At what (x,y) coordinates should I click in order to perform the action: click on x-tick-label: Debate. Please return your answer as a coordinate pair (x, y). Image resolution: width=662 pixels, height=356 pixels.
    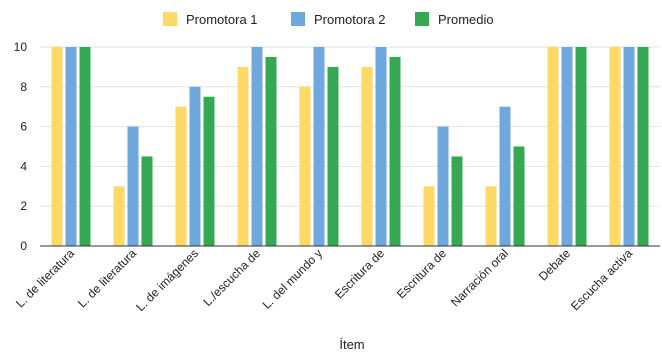
    Looking at the image, I should click on (554, 264).